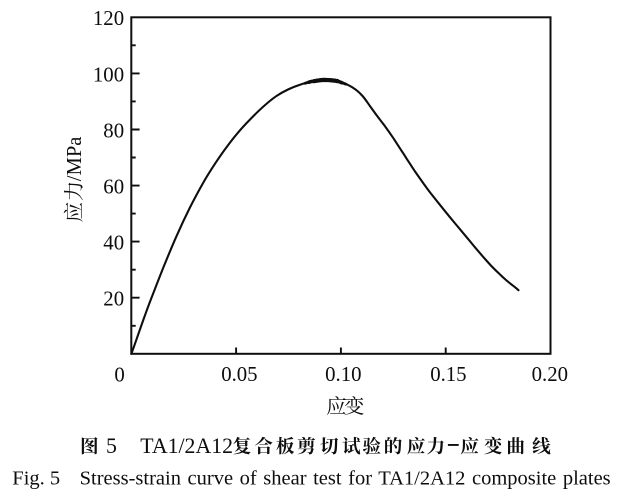 The image size is (620, 501). What do you see at coordinates (113, 299) in the screenshot?
I see `svg-text: 20` at bounding box center [113, 299].